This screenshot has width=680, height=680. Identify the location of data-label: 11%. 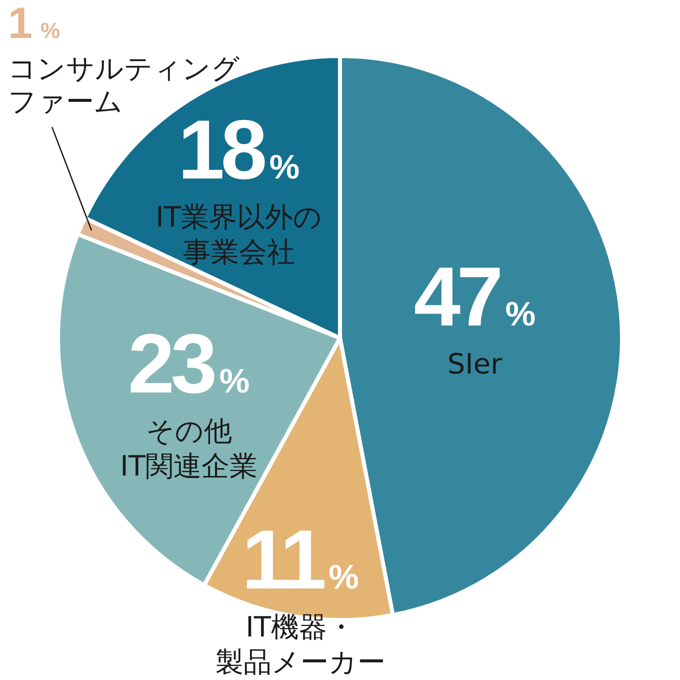
(300, 559).